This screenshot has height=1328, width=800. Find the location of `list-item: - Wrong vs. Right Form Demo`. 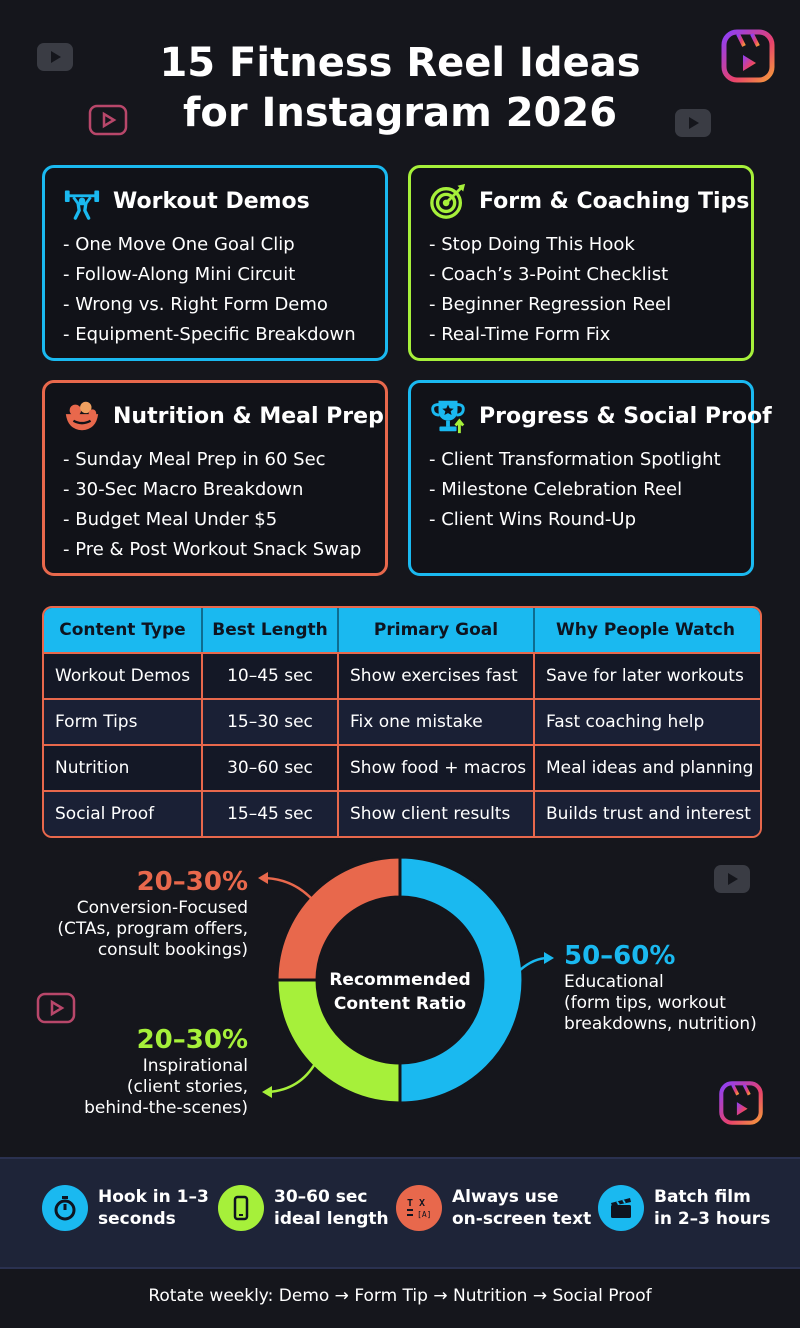

list-item: - Wrong vs. Right Form Demo is located at coordinates (195, 304).